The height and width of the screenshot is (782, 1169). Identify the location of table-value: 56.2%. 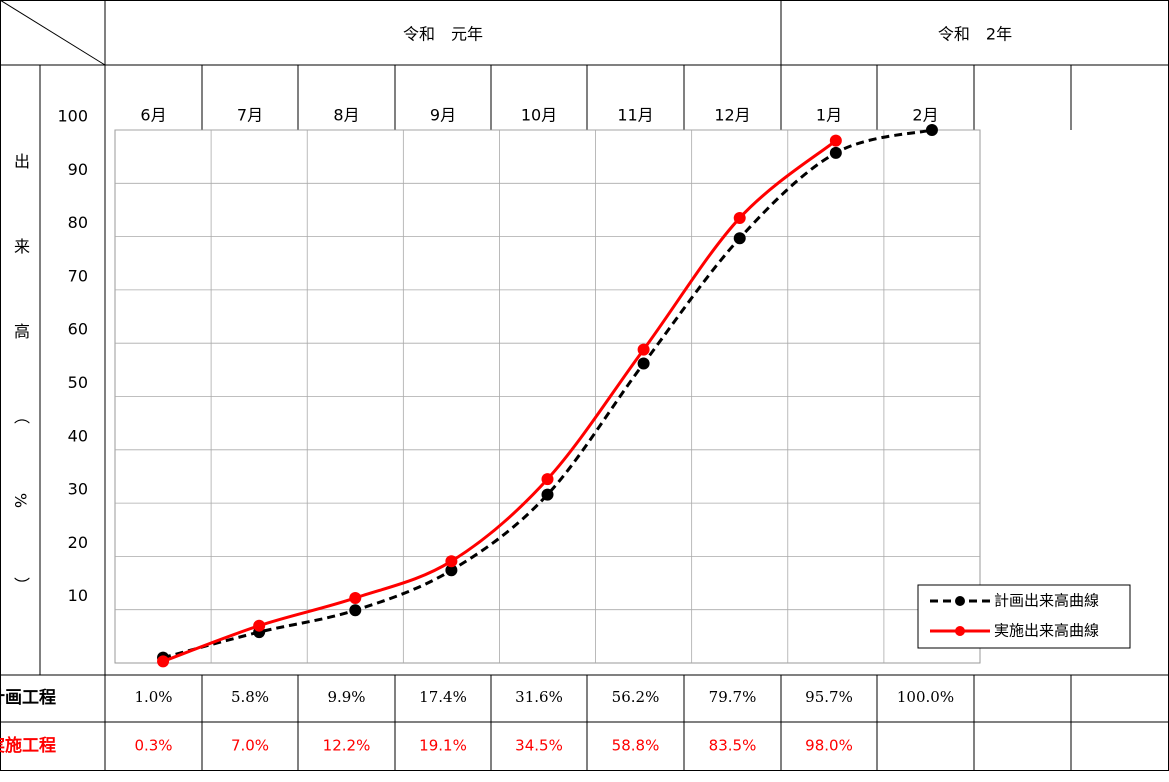
(636, 697).